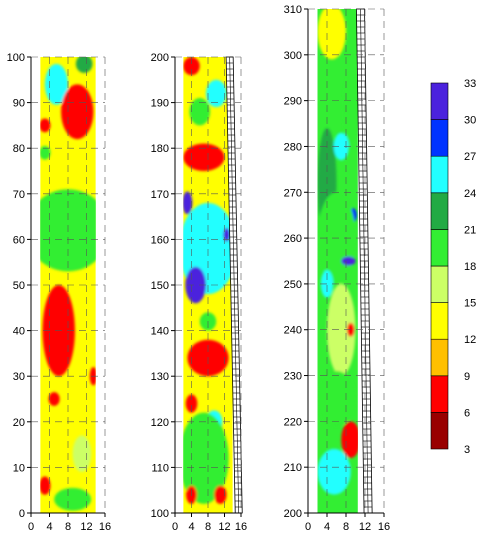 This screenshot has height=539, width=480. I want to click on y-tick-label: 280, so click(293, 147).